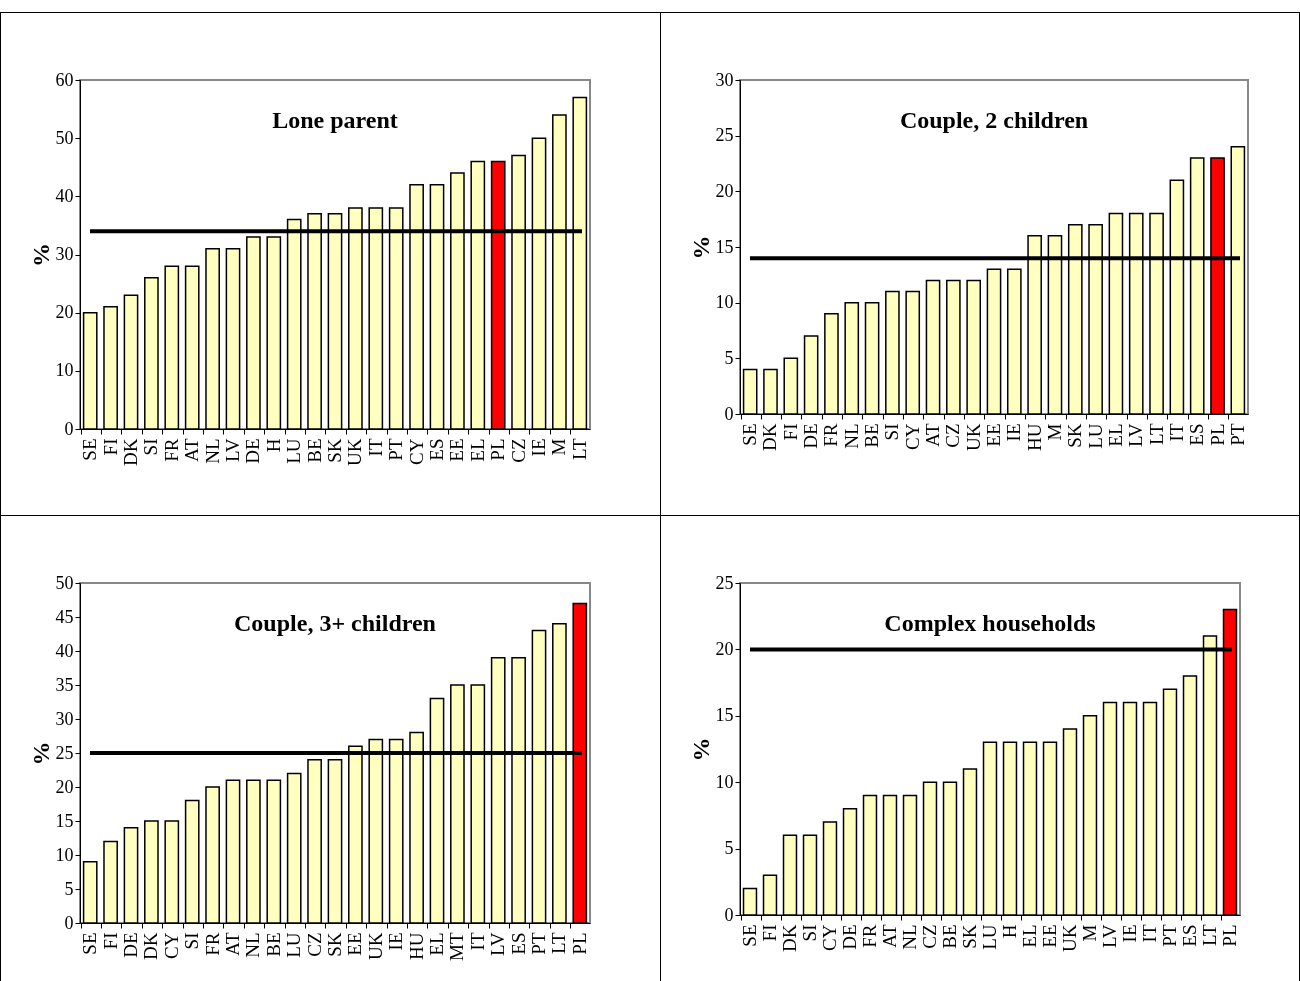 This screenshot has width=1300, height=981. Describe the element at coordinates (335, 120) in the screenshot. I see `text: Lone parent` at that location.